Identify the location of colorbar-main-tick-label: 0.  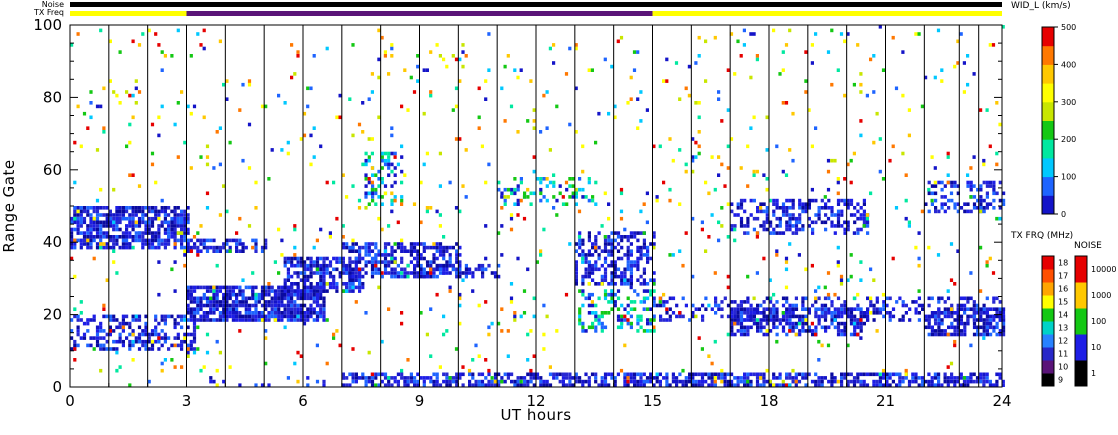
(1063, 214).